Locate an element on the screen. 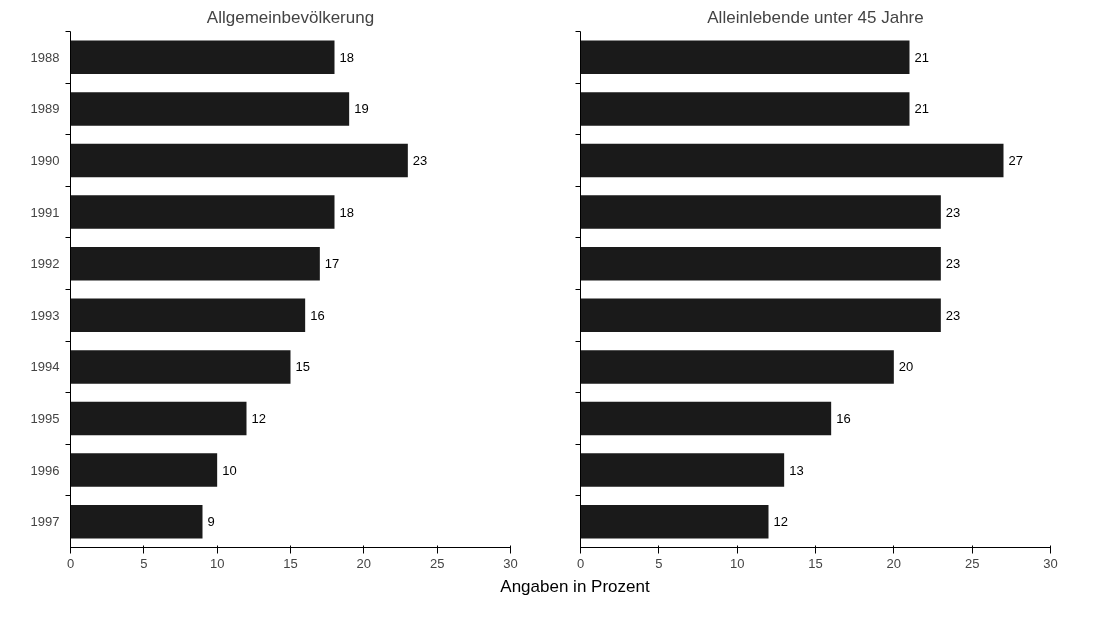  y-tick-label: 1989 is located at coordinates (45, 109).